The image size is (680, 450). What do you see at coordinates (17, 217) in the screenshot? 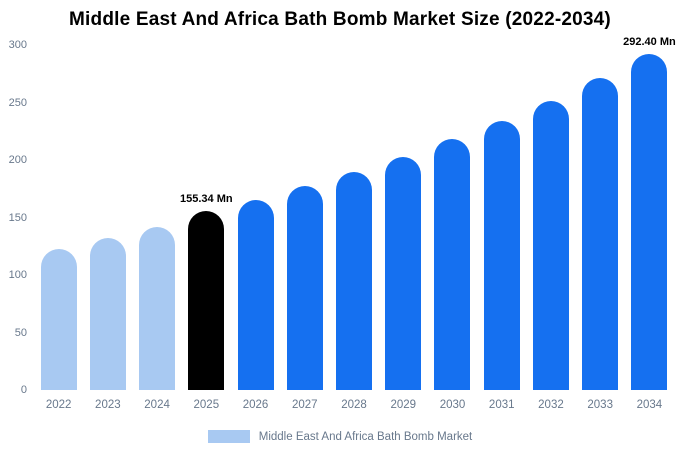
I see `y-tick-150: 150` at bounding box center [17, 217].